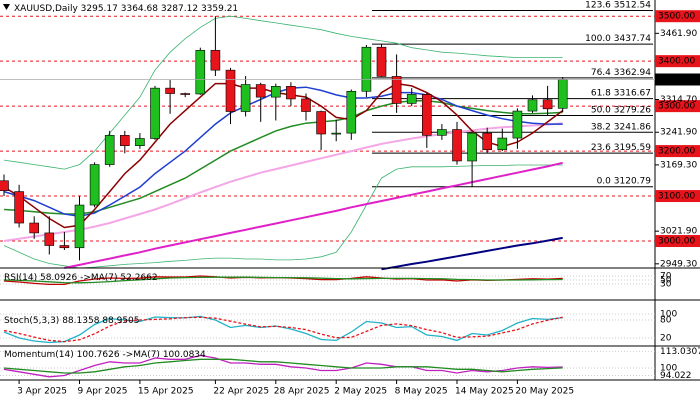  I want to click on fib-label: 50.0 3279.26, so click(621, 110).